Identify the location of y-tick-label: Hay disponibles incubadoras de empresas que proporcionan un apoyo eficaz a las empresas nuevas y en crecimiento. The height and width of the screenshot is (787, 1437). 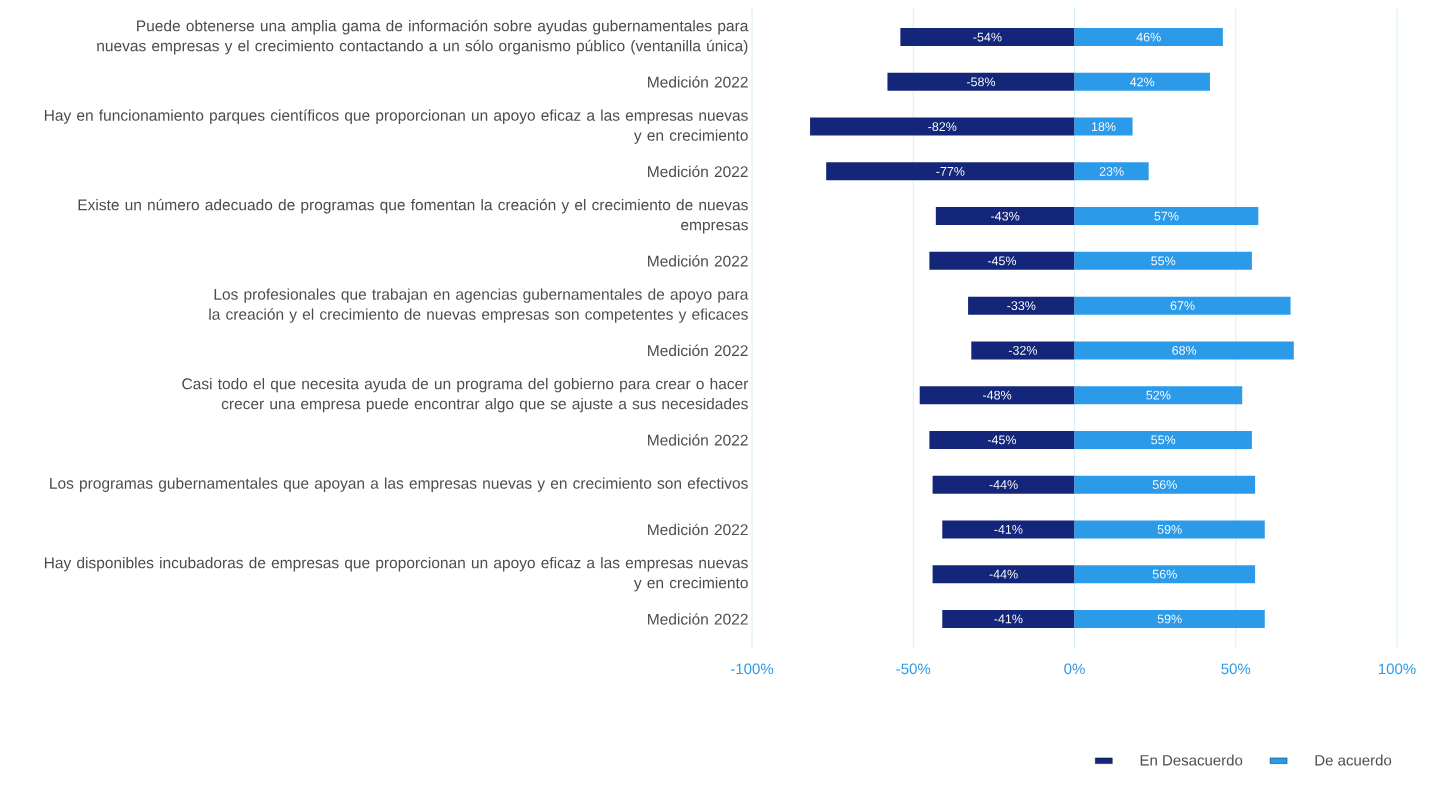
(396, 574).